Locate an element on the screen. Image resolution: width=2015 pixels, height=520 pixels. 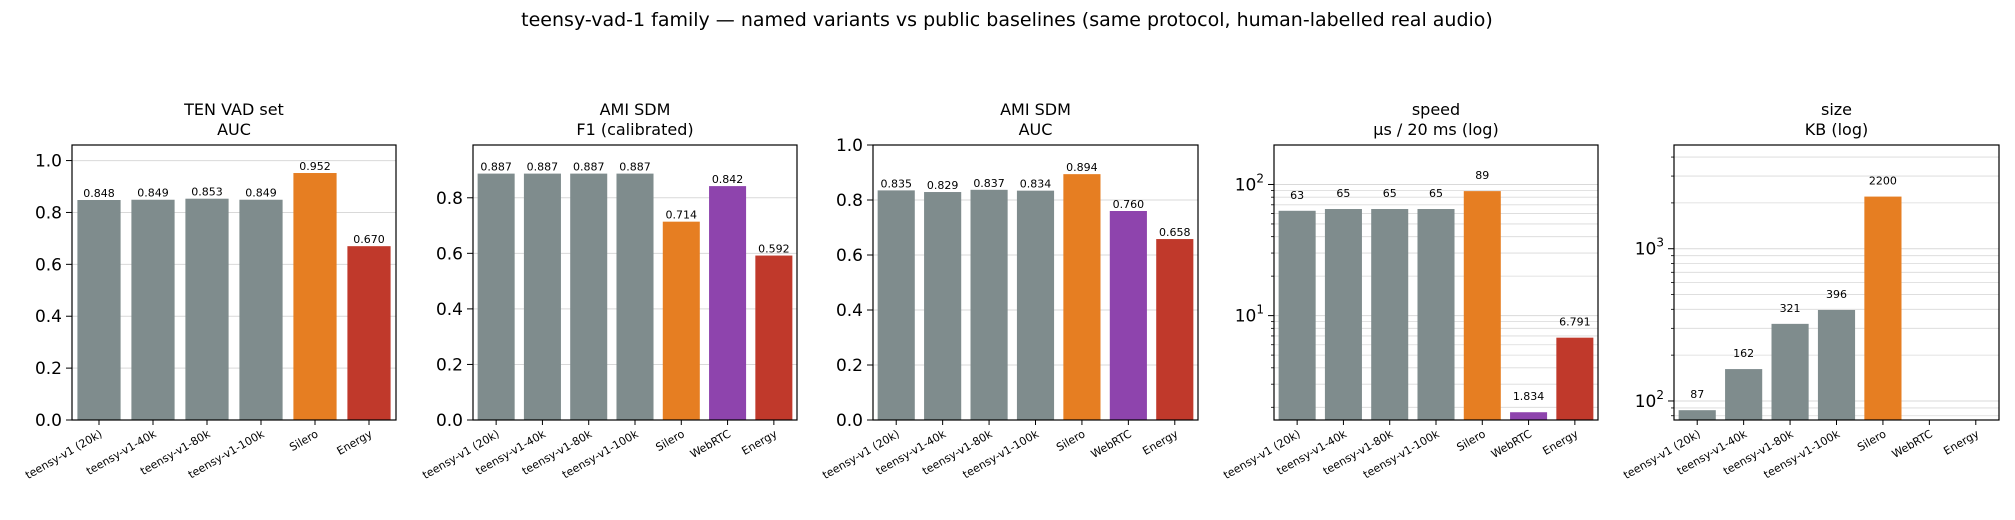
bar-value-label: 6.791 is located at coordinates (1575, 322).